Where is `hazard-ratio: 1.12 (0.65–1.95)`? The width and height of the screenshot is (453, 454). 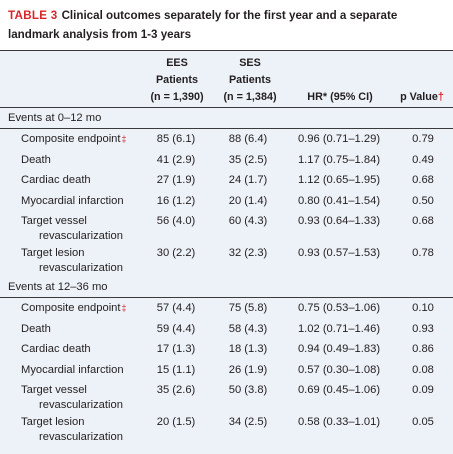
hazard-ratio: 1.12 (0.65–1.95) is located at coordinates (339, 180).